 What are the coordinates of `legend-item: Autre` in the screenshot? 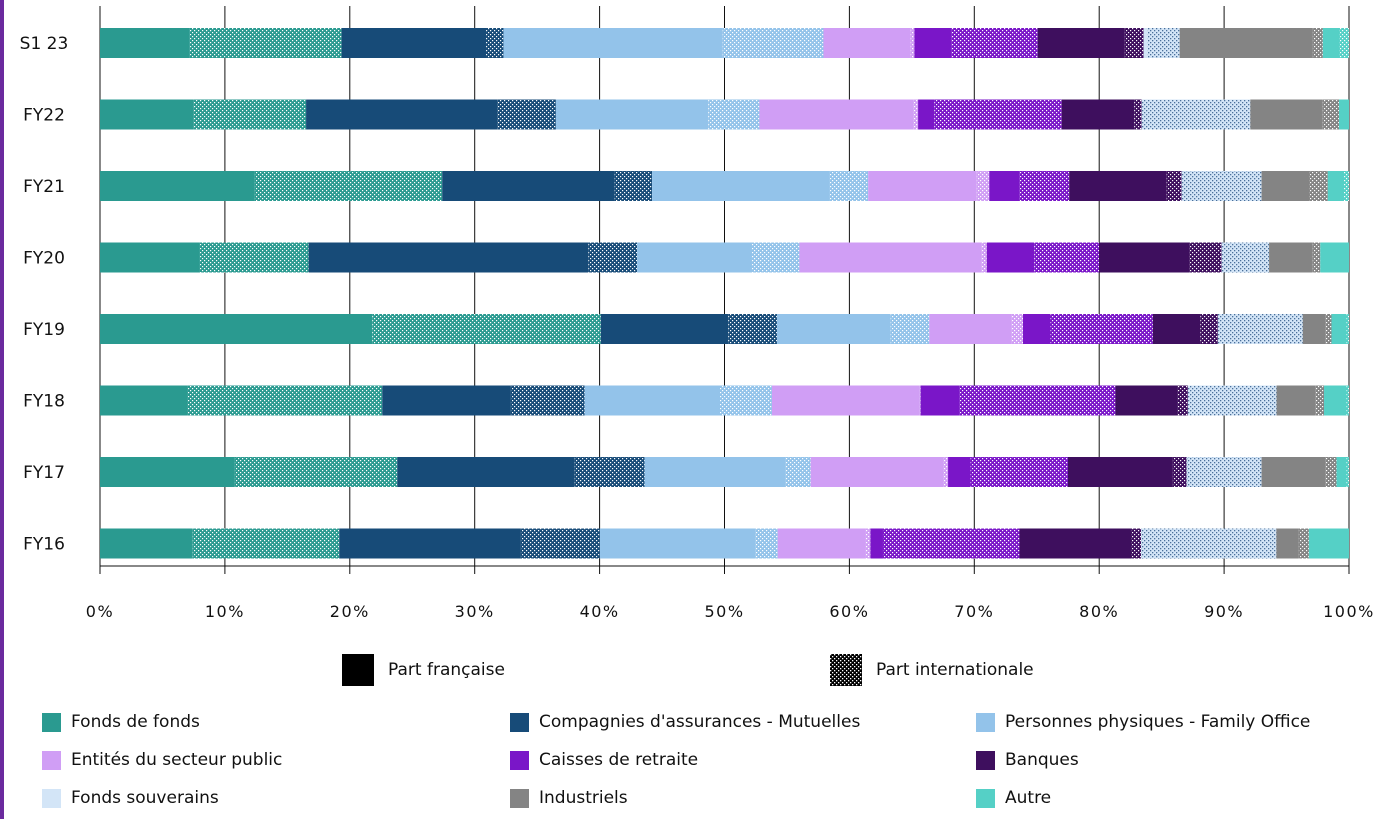 It's located at (1013, 798).